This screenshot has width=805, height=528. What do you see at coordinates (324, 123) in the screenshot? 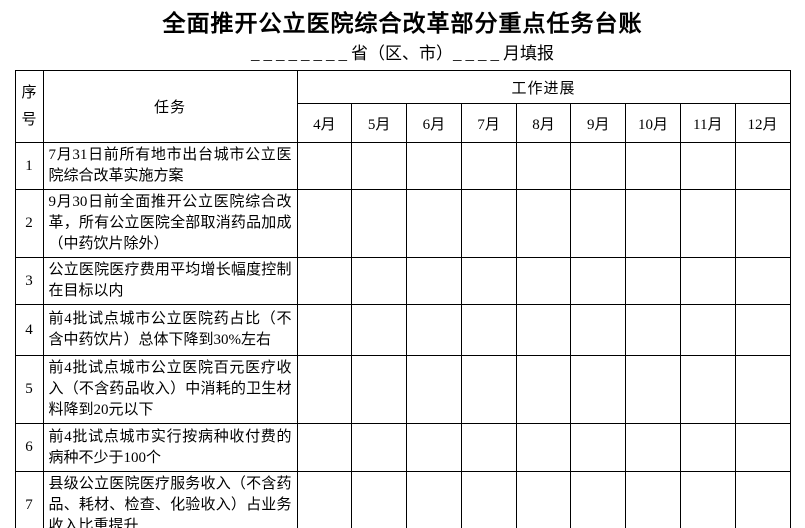
I see `header-month: 4月` at bounding box center [324, 123].